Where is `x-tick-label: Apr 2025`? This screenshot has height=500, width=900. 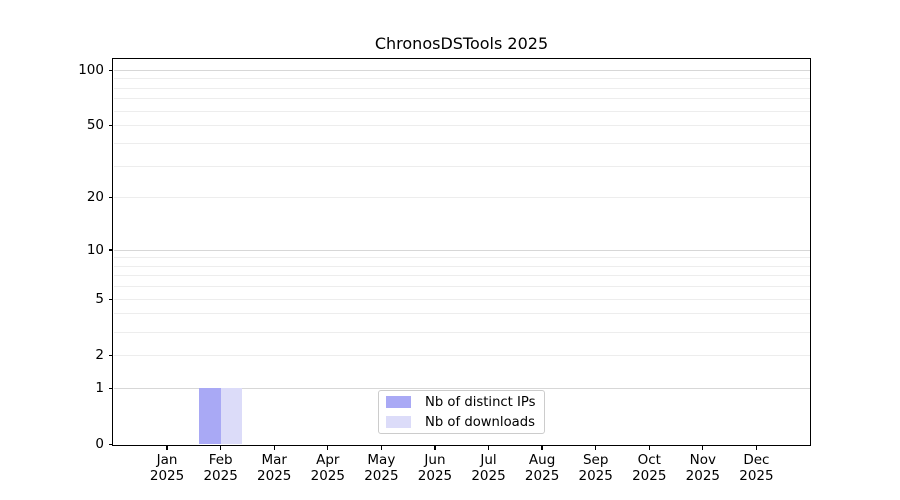
x-tick-label: Apr 2025 is located at coordinates (328, 468).